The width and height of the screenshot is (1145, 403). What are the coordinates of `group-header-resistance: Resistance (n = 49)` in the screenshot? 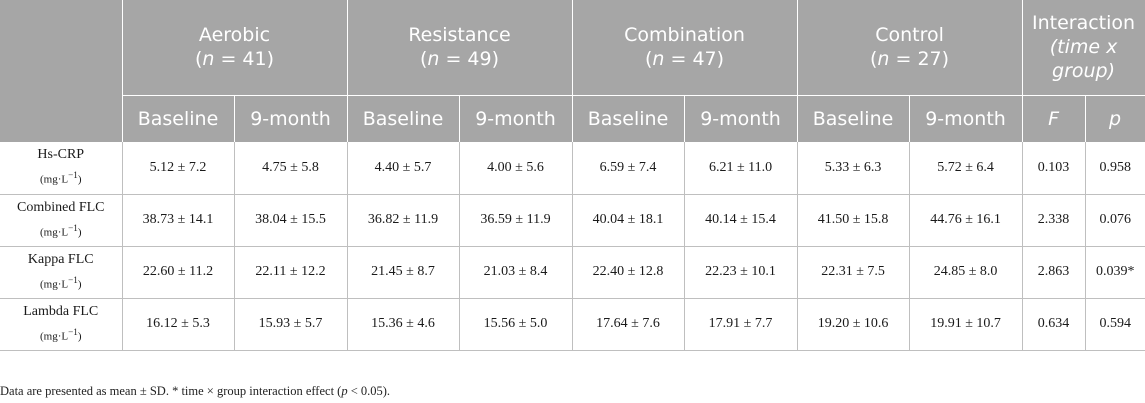 It's located at (460, 48).